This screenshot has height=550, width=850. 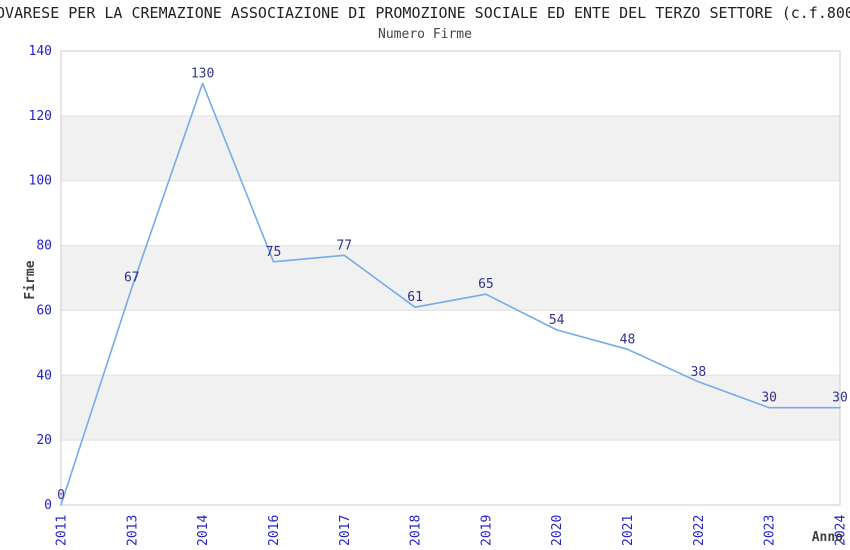 What do you see at coordinates (274, 252) in the screenshot?
I see `data-label: 75` at bounding box center [274, 252].